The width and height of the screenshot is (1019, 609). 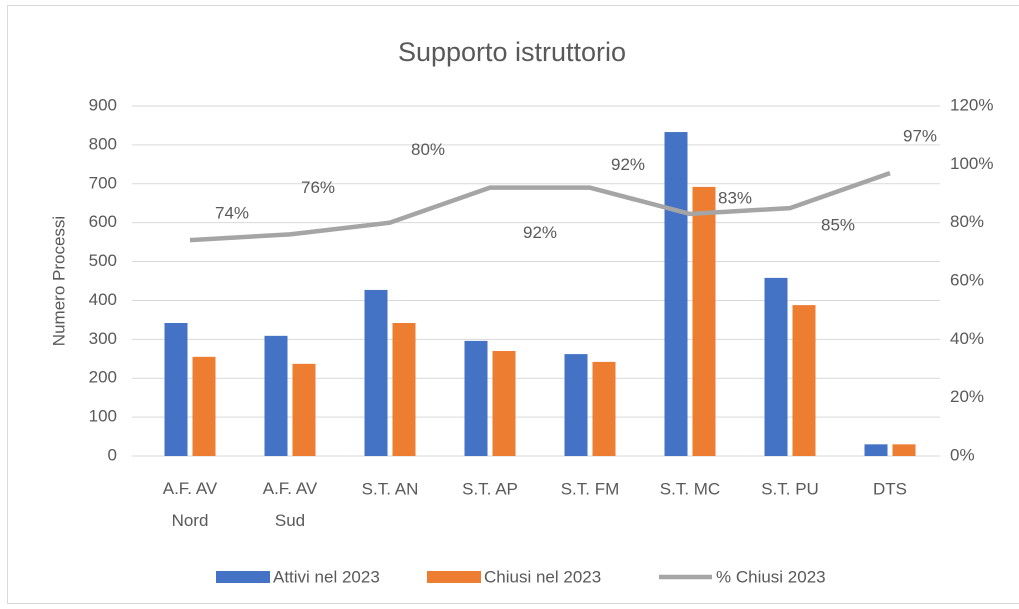 I want to click on y2-tick-label: 20%, so click(x=967, y=396).